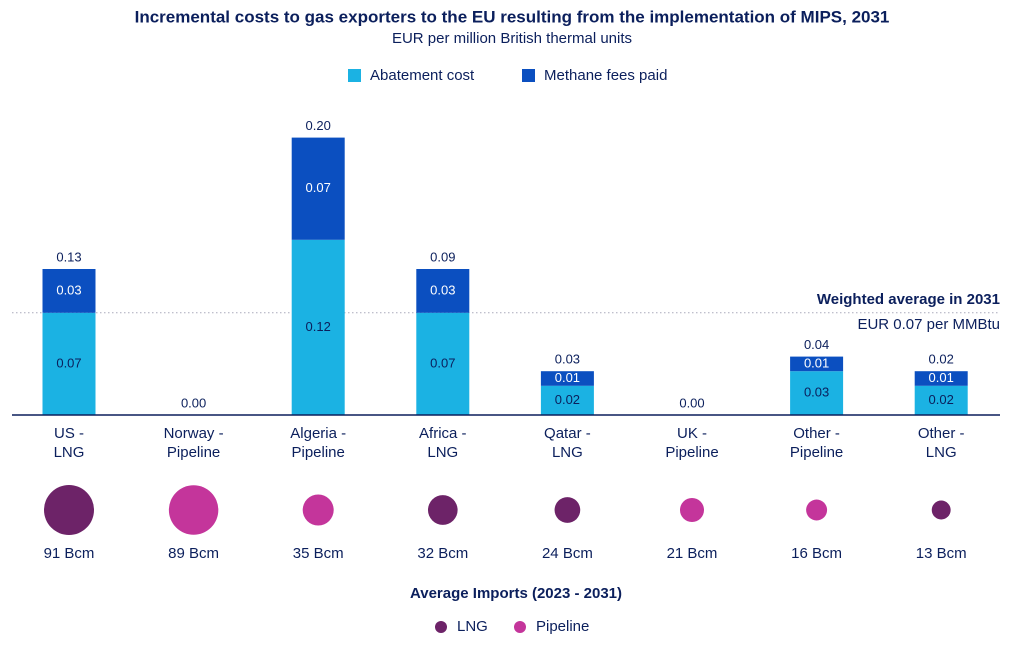  What do you see at coordinates (692, 433) in the screenshot?
I see `x-tick-label: UK -` at bounding box center [692, 433].